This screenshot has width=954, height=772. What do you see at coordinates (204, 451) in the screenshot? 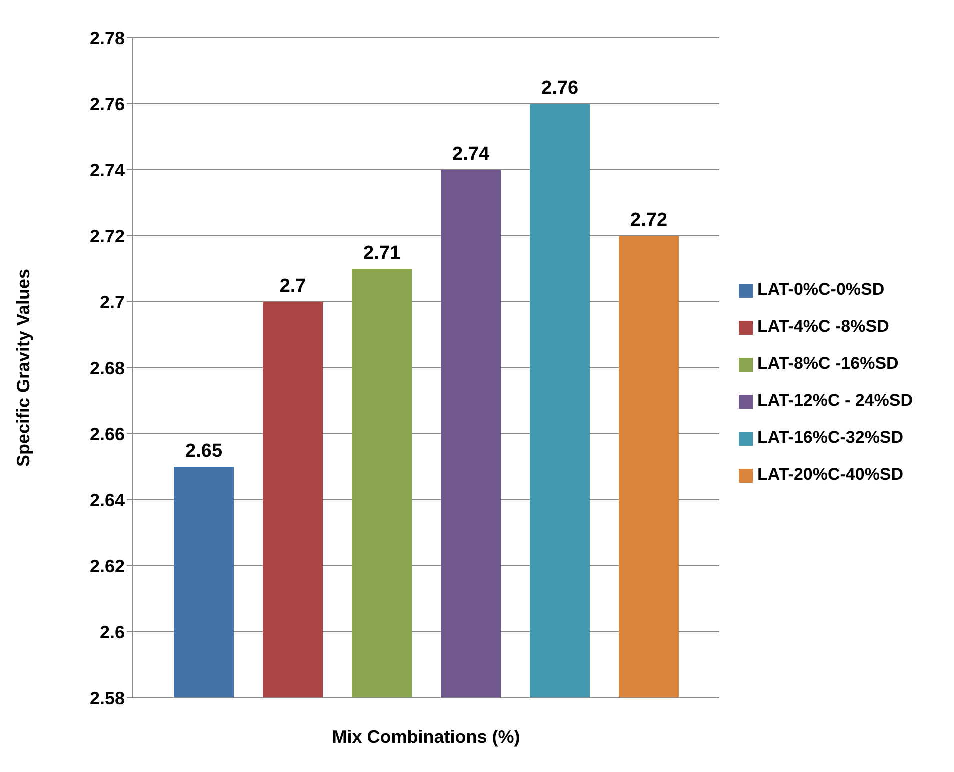
I see `data-label: 2.65` at bounding box center [204, 451].